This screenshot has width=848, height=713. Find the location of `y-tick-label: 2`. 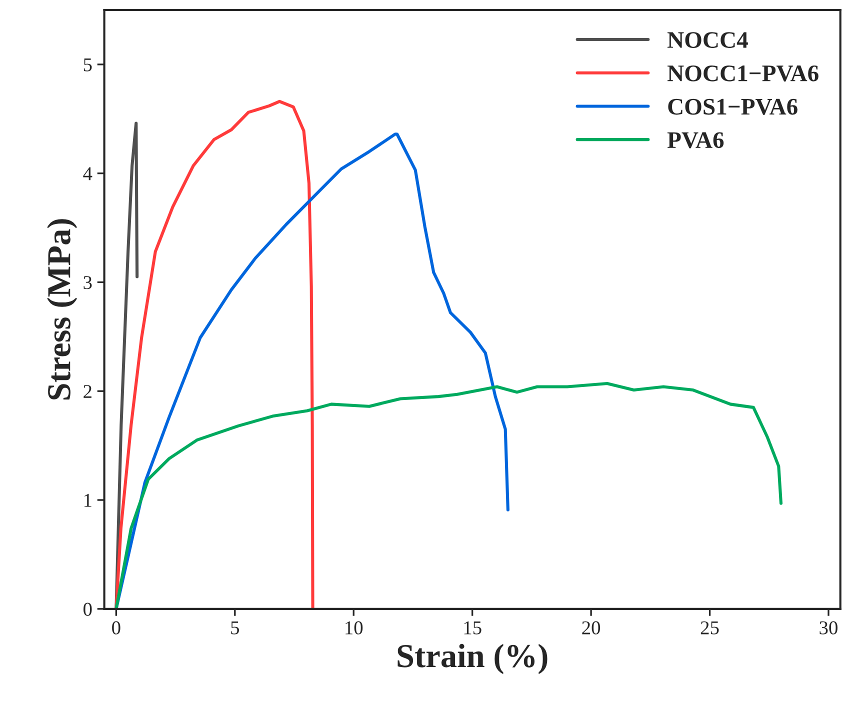

y-tick-label: 2 is located at coordinates (88, 391).